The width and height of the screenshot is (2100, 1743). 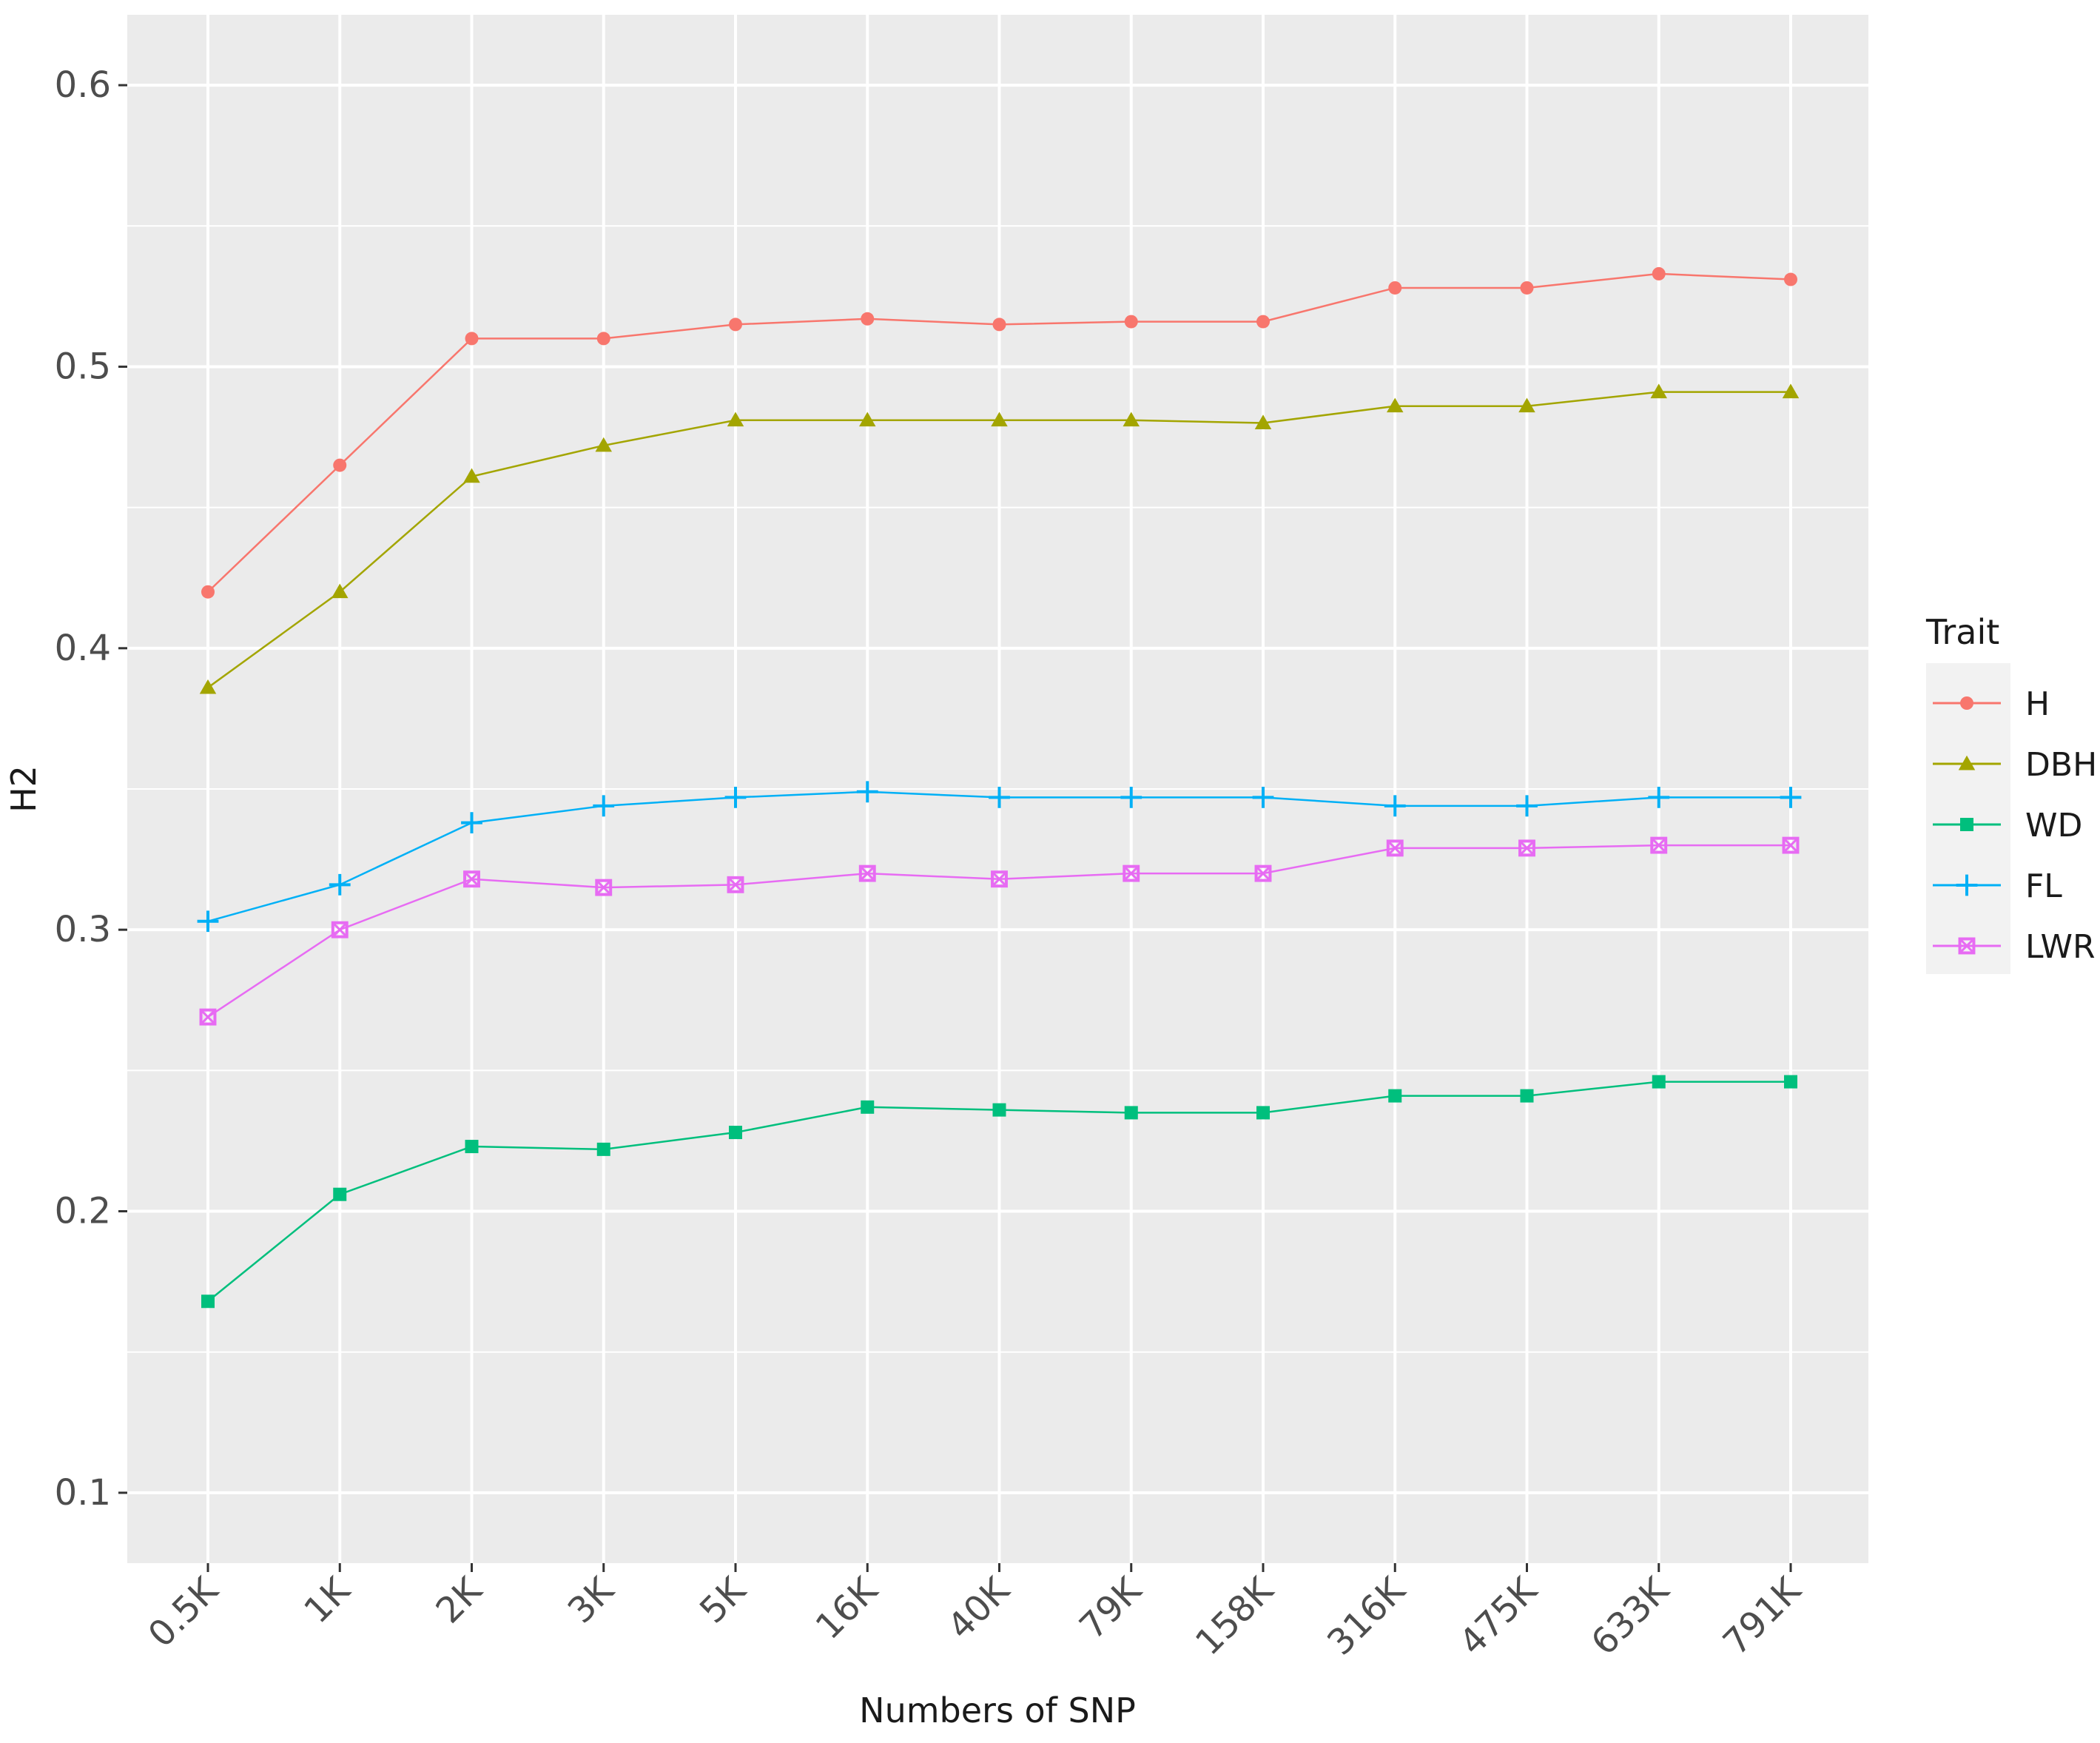 What do you see at coordinates (979, 1608) in the screenshot?
I see `x-tick-label: 40K` at bounding box center [979, 1608].